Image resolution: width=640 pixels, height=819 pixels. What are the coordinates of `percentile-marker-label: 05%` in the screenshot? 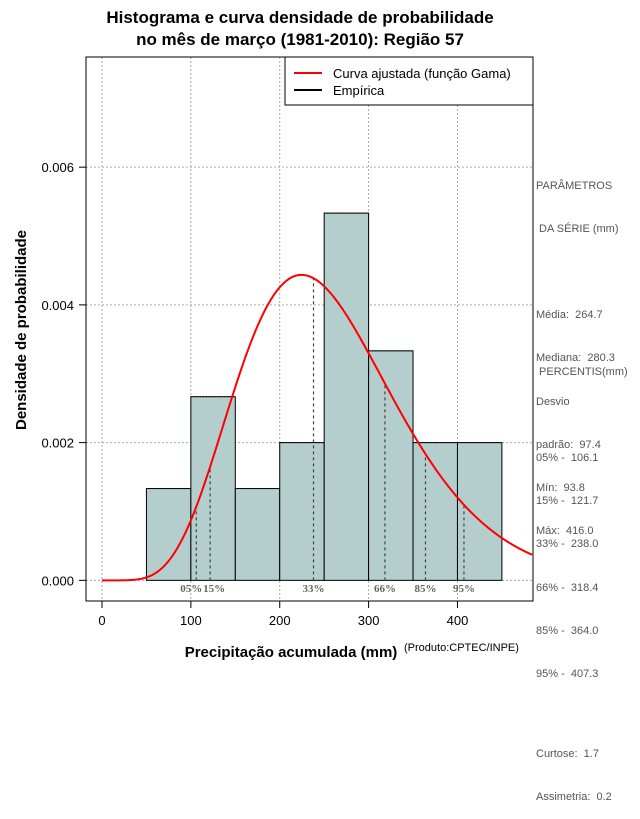 It's located at (191, 589).